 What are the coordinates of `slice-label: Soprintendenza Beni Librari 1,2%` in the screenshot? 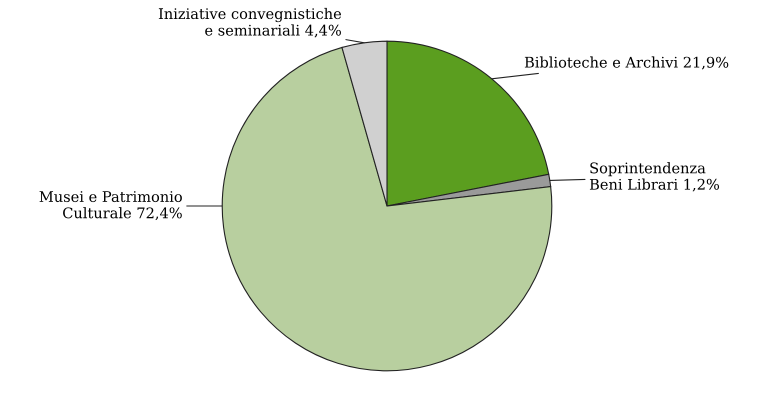 It's located at (655, 177).